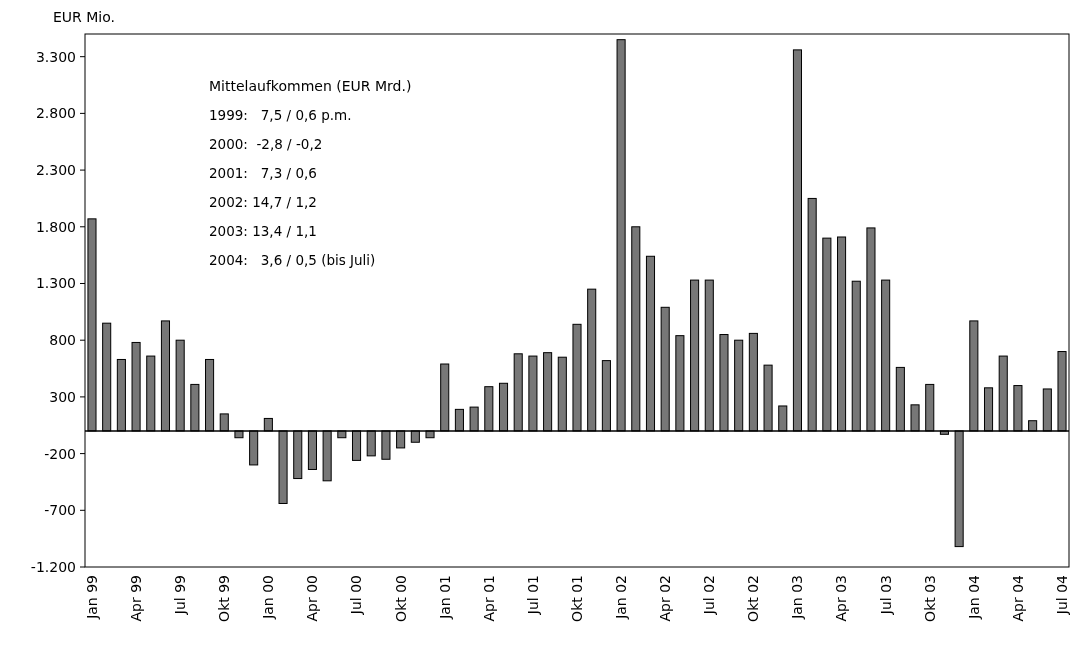 The width and height of the screenshot is (1072, 647). Describe the element at coordinates (60, 453) in the screenshot. I see `y-tick-label: -200` at that location.